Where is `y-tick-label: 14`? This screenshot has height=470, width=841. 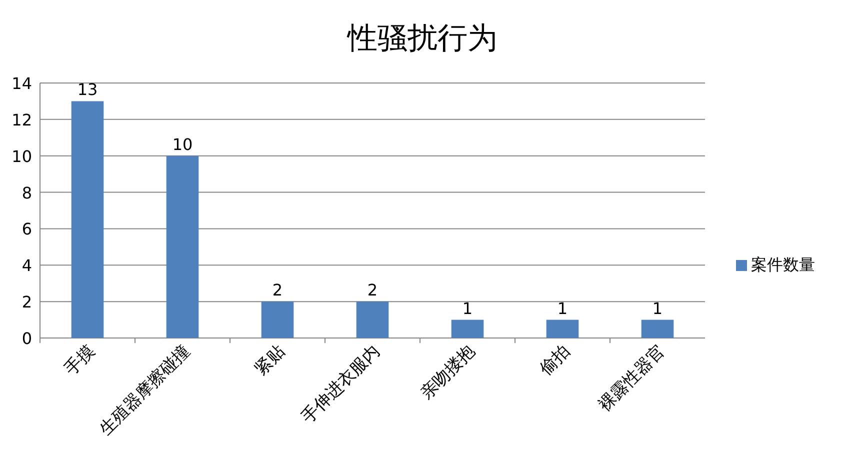 y-tick-label: 14 is located at coordinates (22, 83).